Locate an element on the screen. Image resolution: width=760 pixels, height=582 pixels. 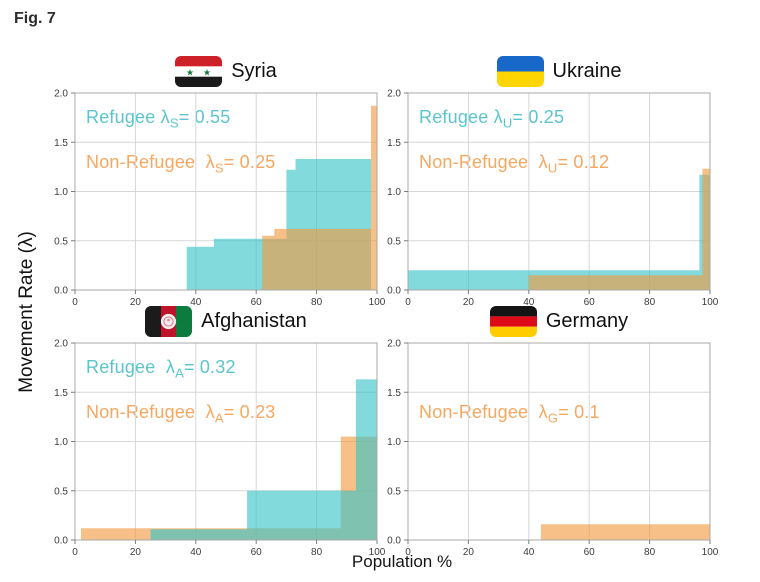
annotation-refugee: Refugee λS= 0.55 is located at coordinates (158, 119).